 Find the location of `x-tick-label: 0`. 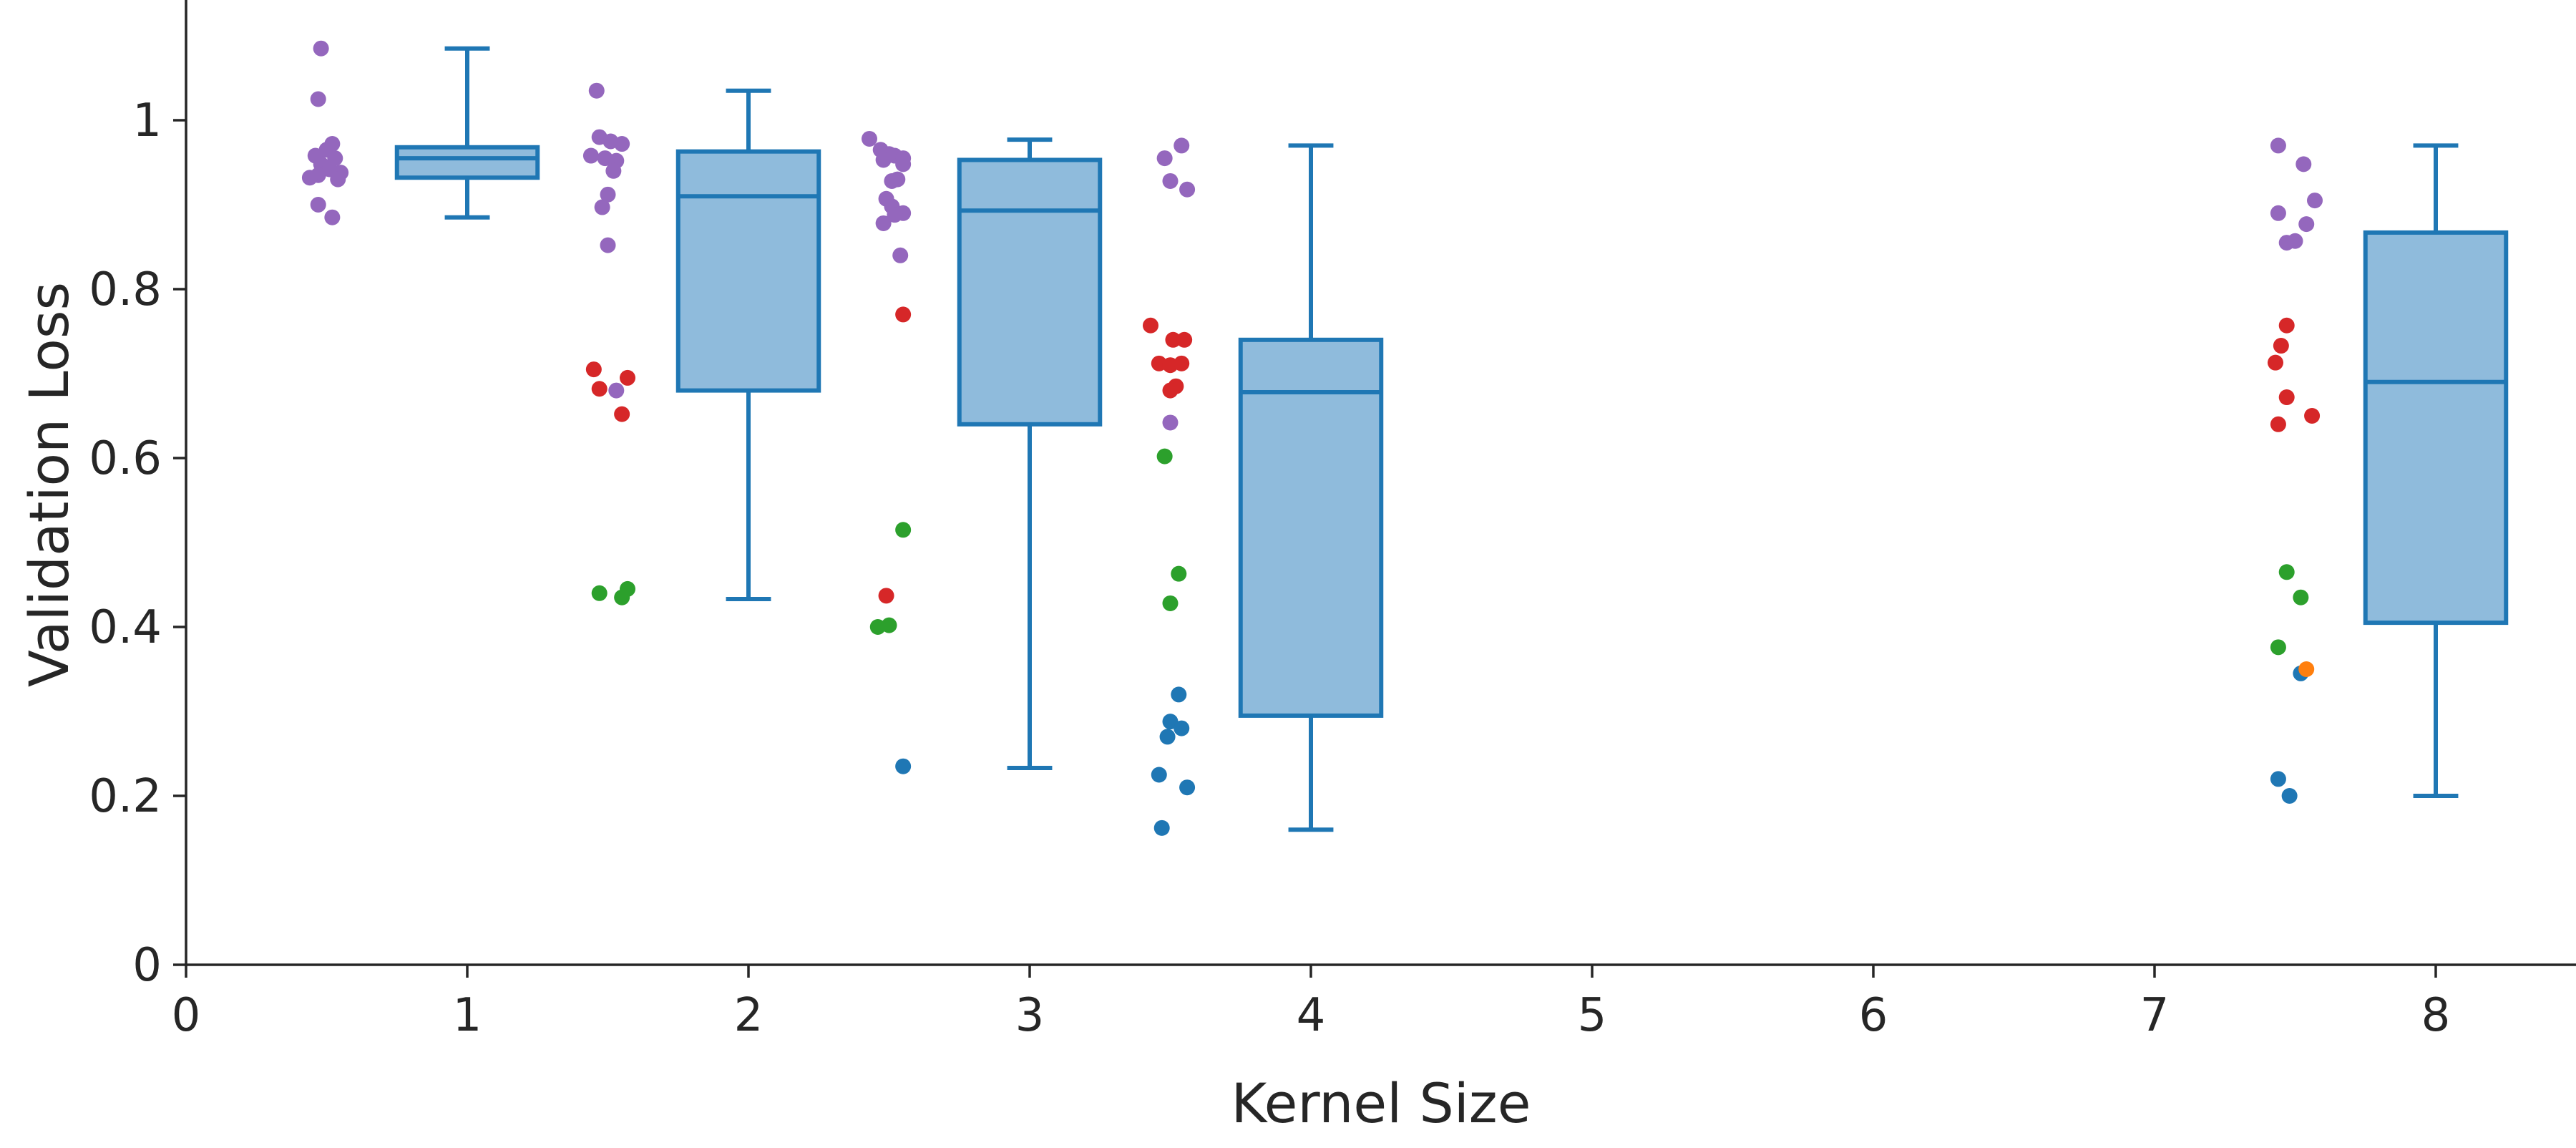

x-tick-label: 0 is located at coordinates (186, 1016).